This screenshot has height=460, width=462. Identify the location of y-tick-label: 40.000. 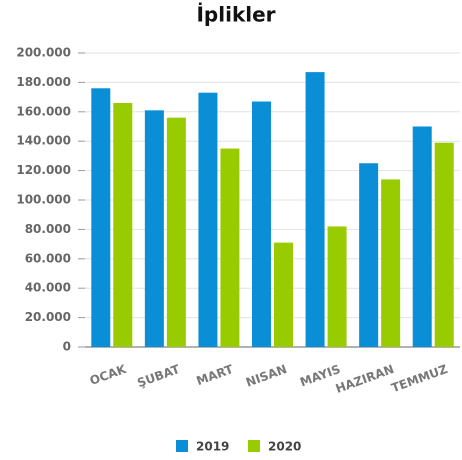
(48, 288).